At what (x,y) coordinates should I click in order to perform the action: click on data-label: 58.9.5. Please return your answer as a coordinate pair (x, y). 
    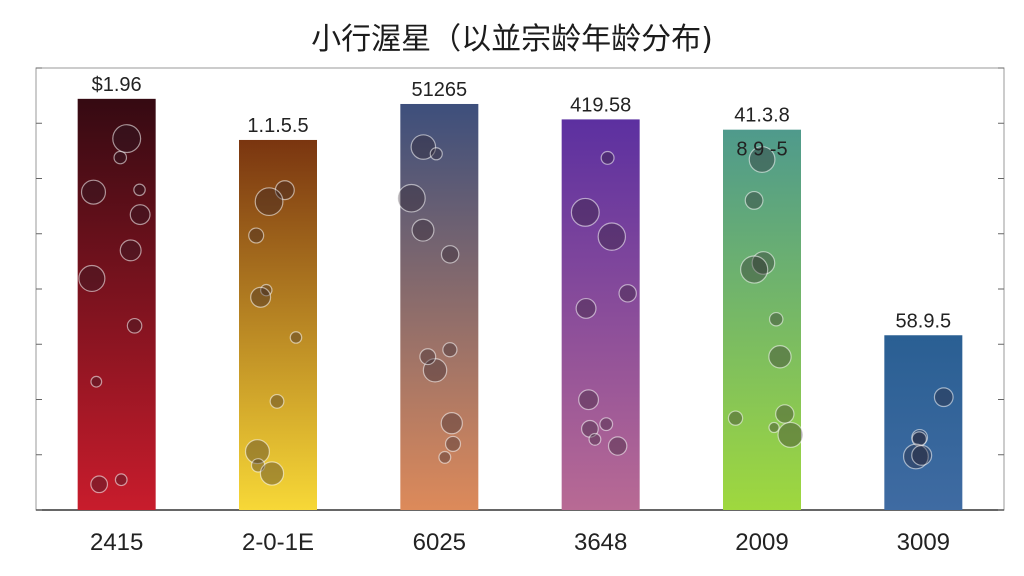
    Looking at the image, I should click on (924, 321).